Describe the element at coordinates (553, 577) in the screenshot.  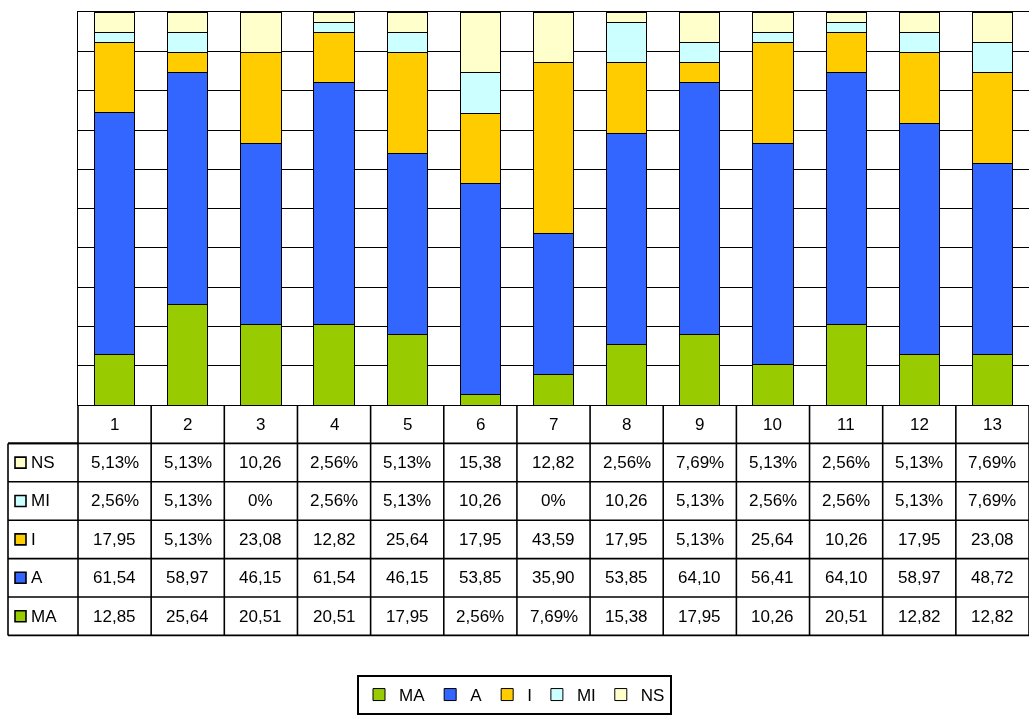
I see `data-label: 35,90` at that location.